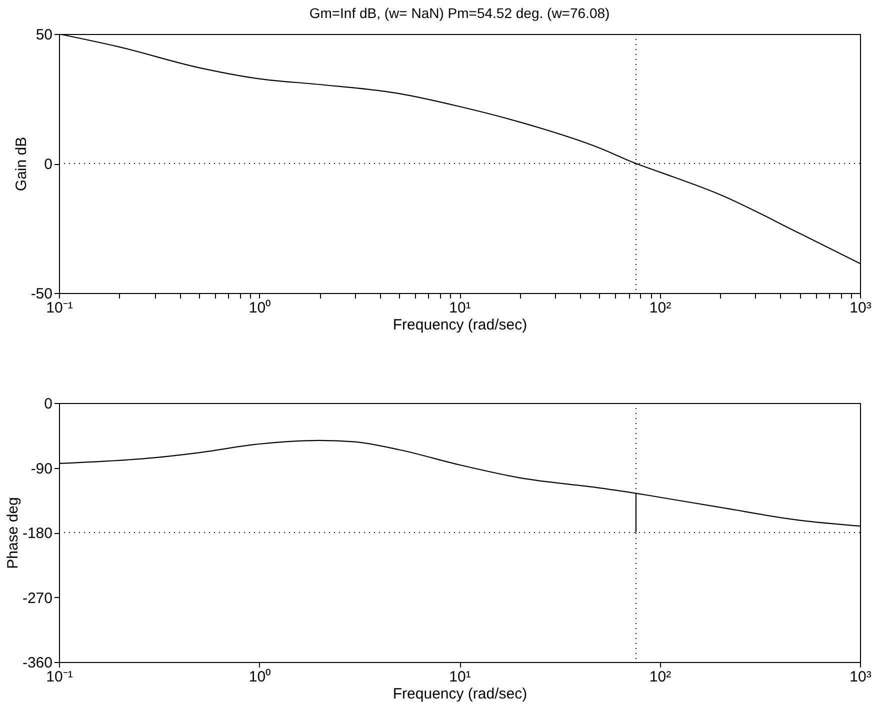 The image size is (875, 711). What do you see at coordinates (13, 533) in the screenshot?
I see `y-axis-title: Phase deg` at bounding box center [13, 533].